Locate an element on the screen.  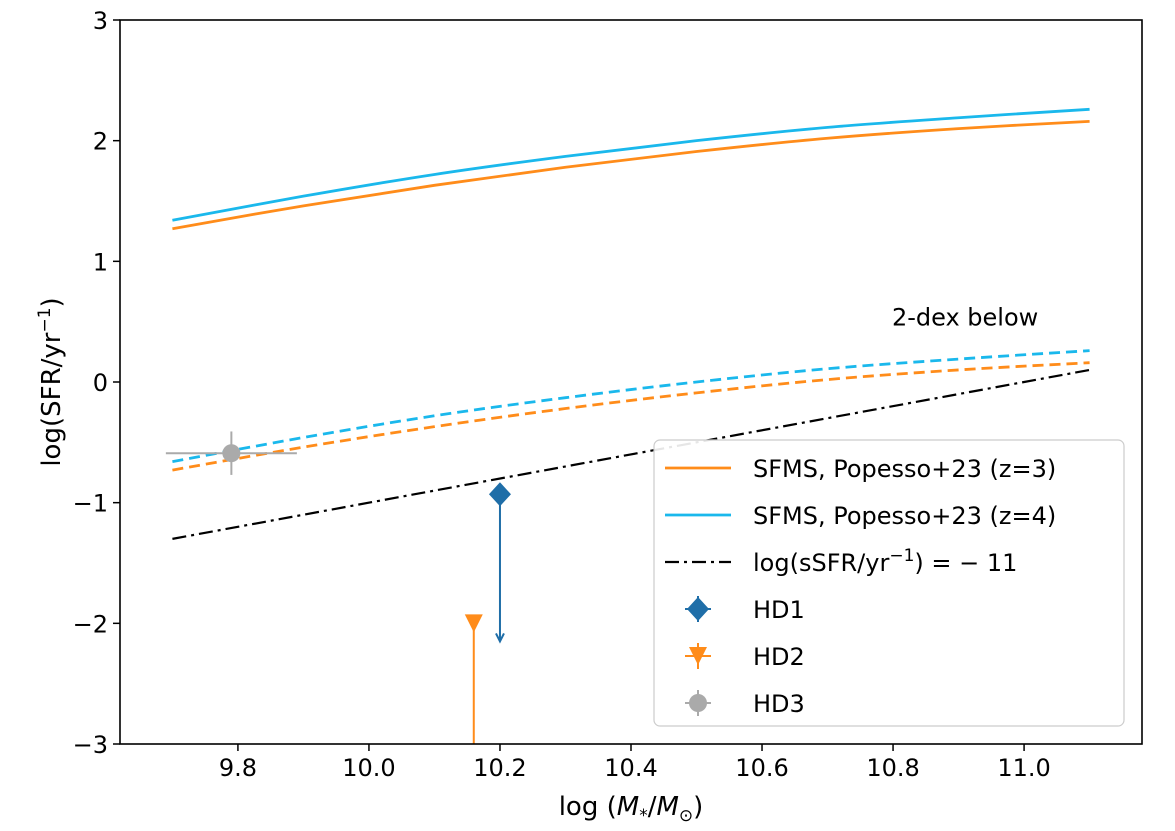
x-axis-label: log (M*/M⊙) is located at coordinates (631, 809).